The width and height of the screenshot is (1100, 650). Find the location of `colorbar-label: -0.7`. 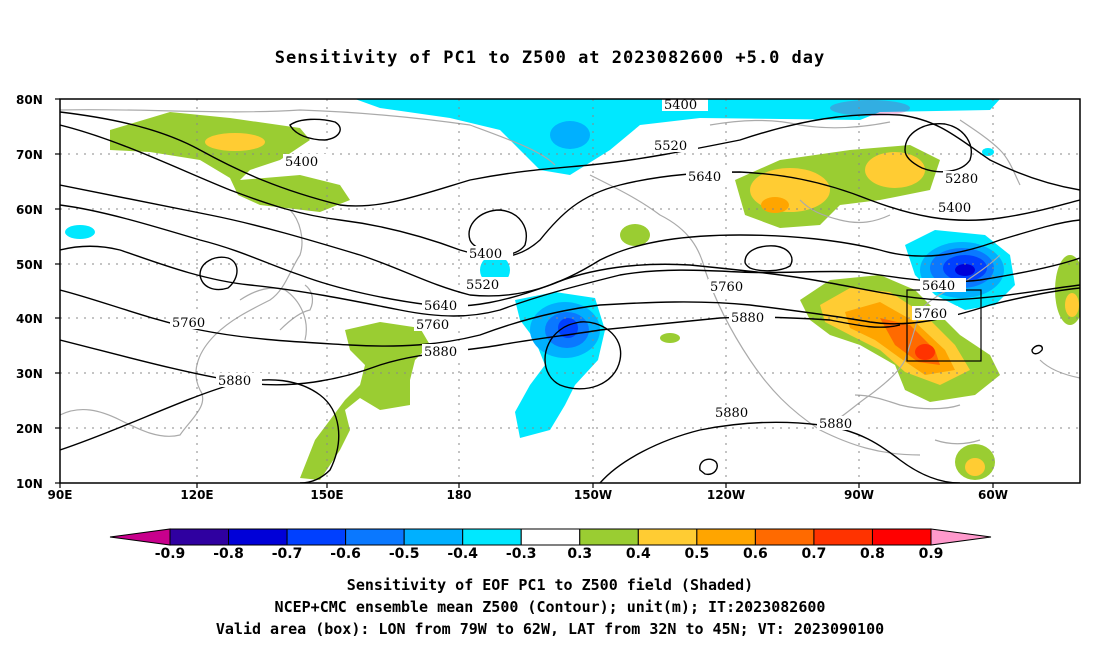

colorbar-label: -0.7 is located at coordinates (287, 554).